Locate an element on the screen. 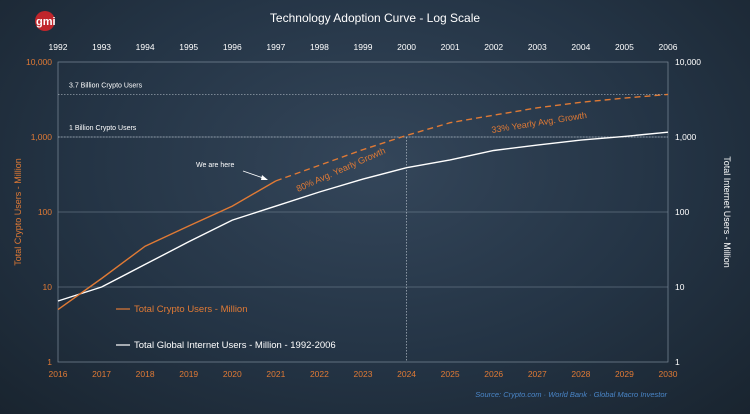 The height and width of the screenshot is (414, 750). y-left-tick-label: 10 is located at coordinates (48, 287).